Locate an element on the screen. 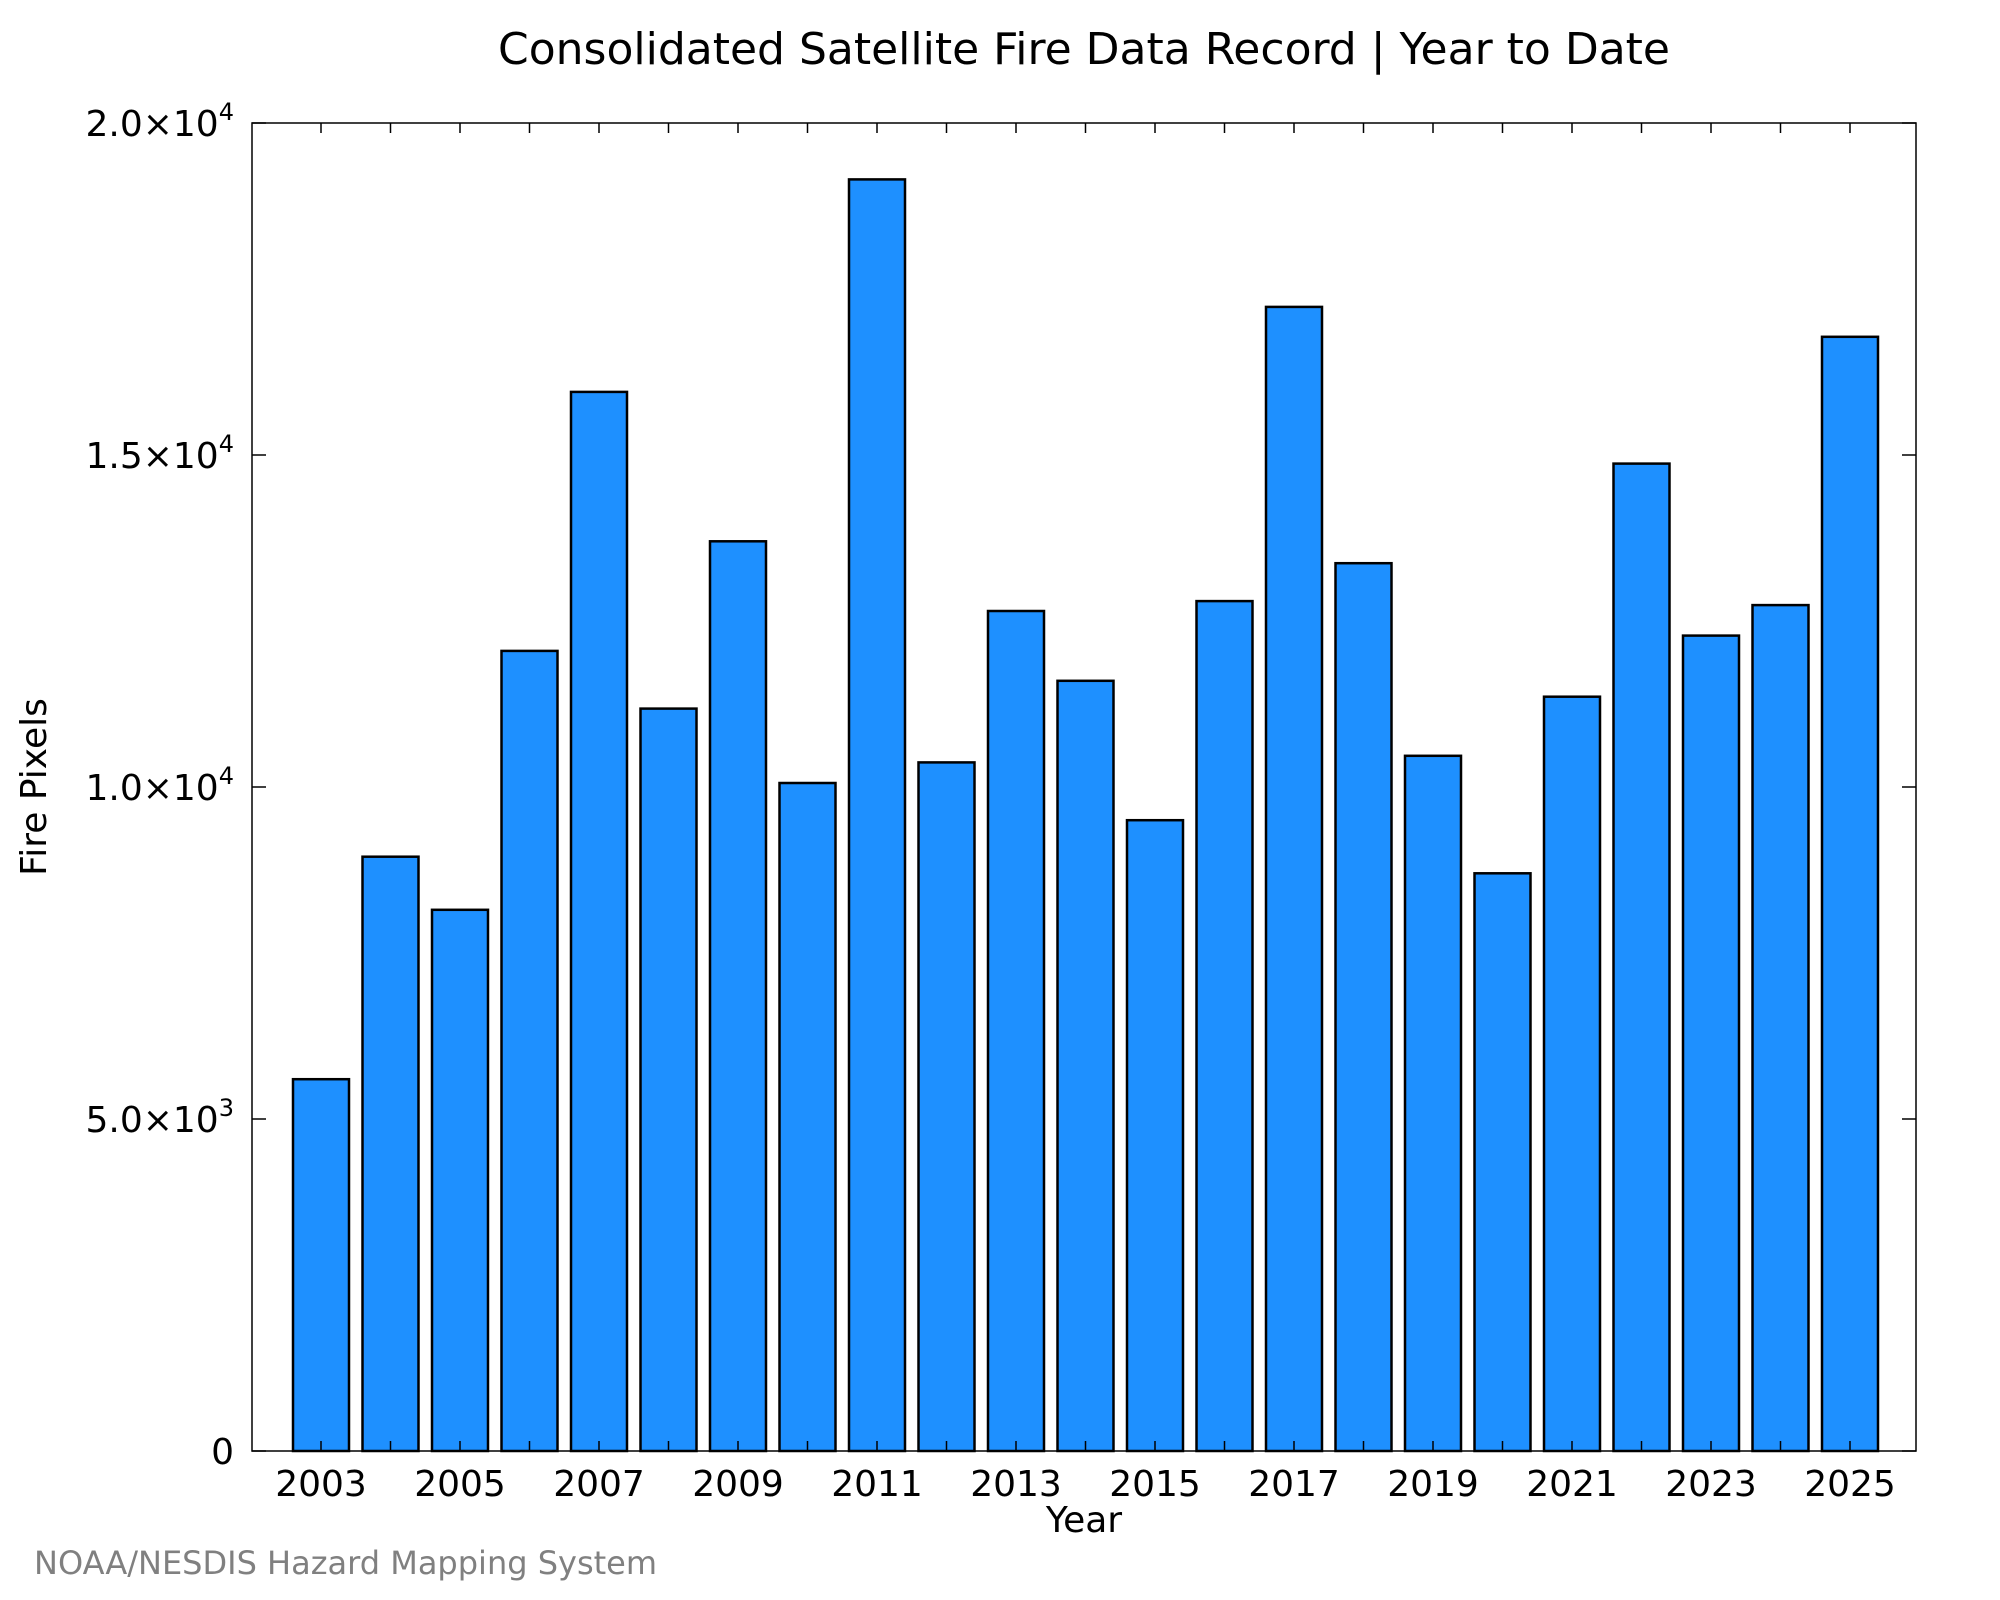 This screenshot has height=1600, width=2000. y-axis-label: Fire Pixels is located at coordinates (34, 787).